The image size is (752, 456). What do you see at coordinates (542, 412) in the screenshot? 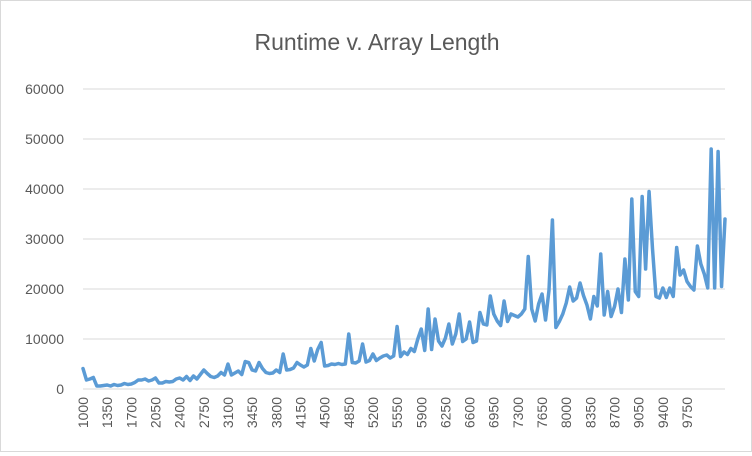
I see `x-tick-label: 7650` at bounding box center [542, 412].